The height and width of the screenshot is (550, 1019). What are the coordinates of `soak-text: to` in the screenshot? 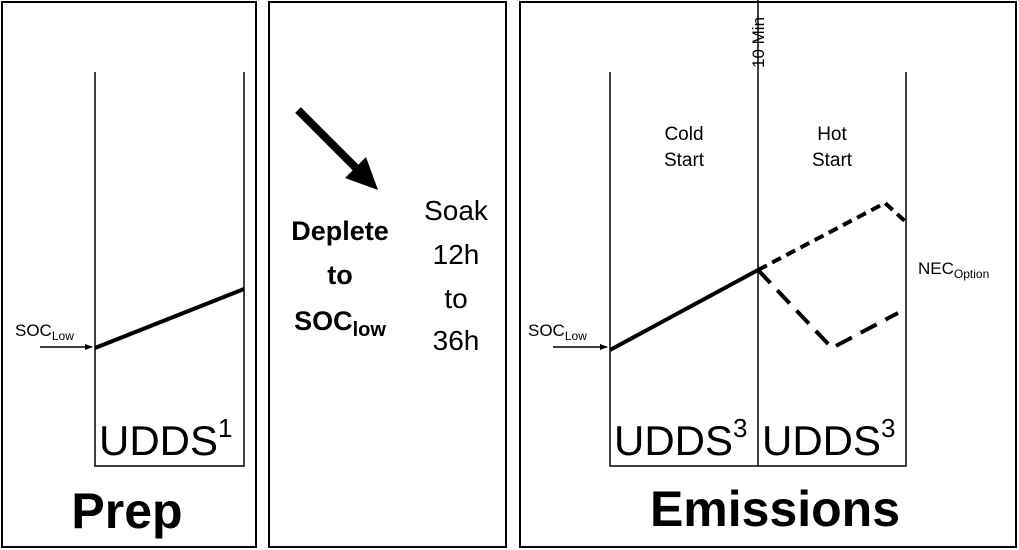 It's located at (455, 298).